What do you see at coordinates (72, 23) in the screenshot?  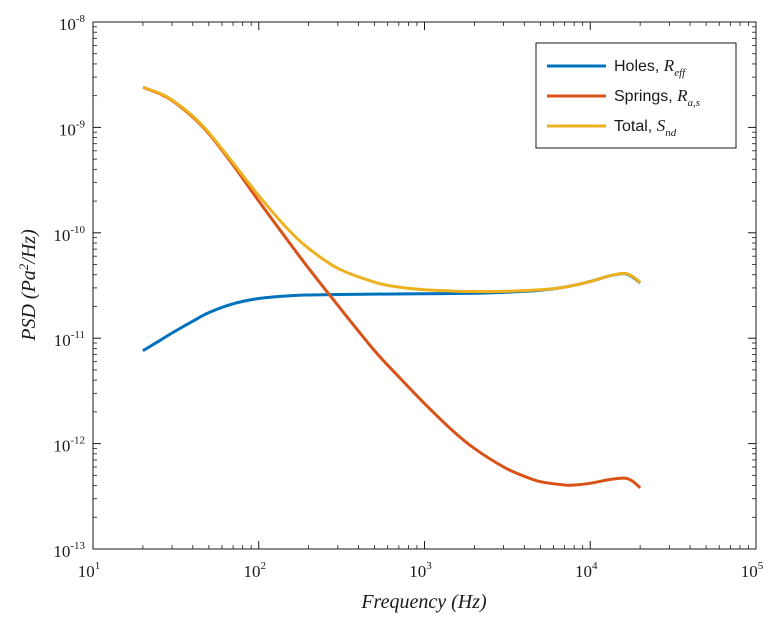 I see `y-tick-label: 10⁻⁸` at bounding box center [72, 23].